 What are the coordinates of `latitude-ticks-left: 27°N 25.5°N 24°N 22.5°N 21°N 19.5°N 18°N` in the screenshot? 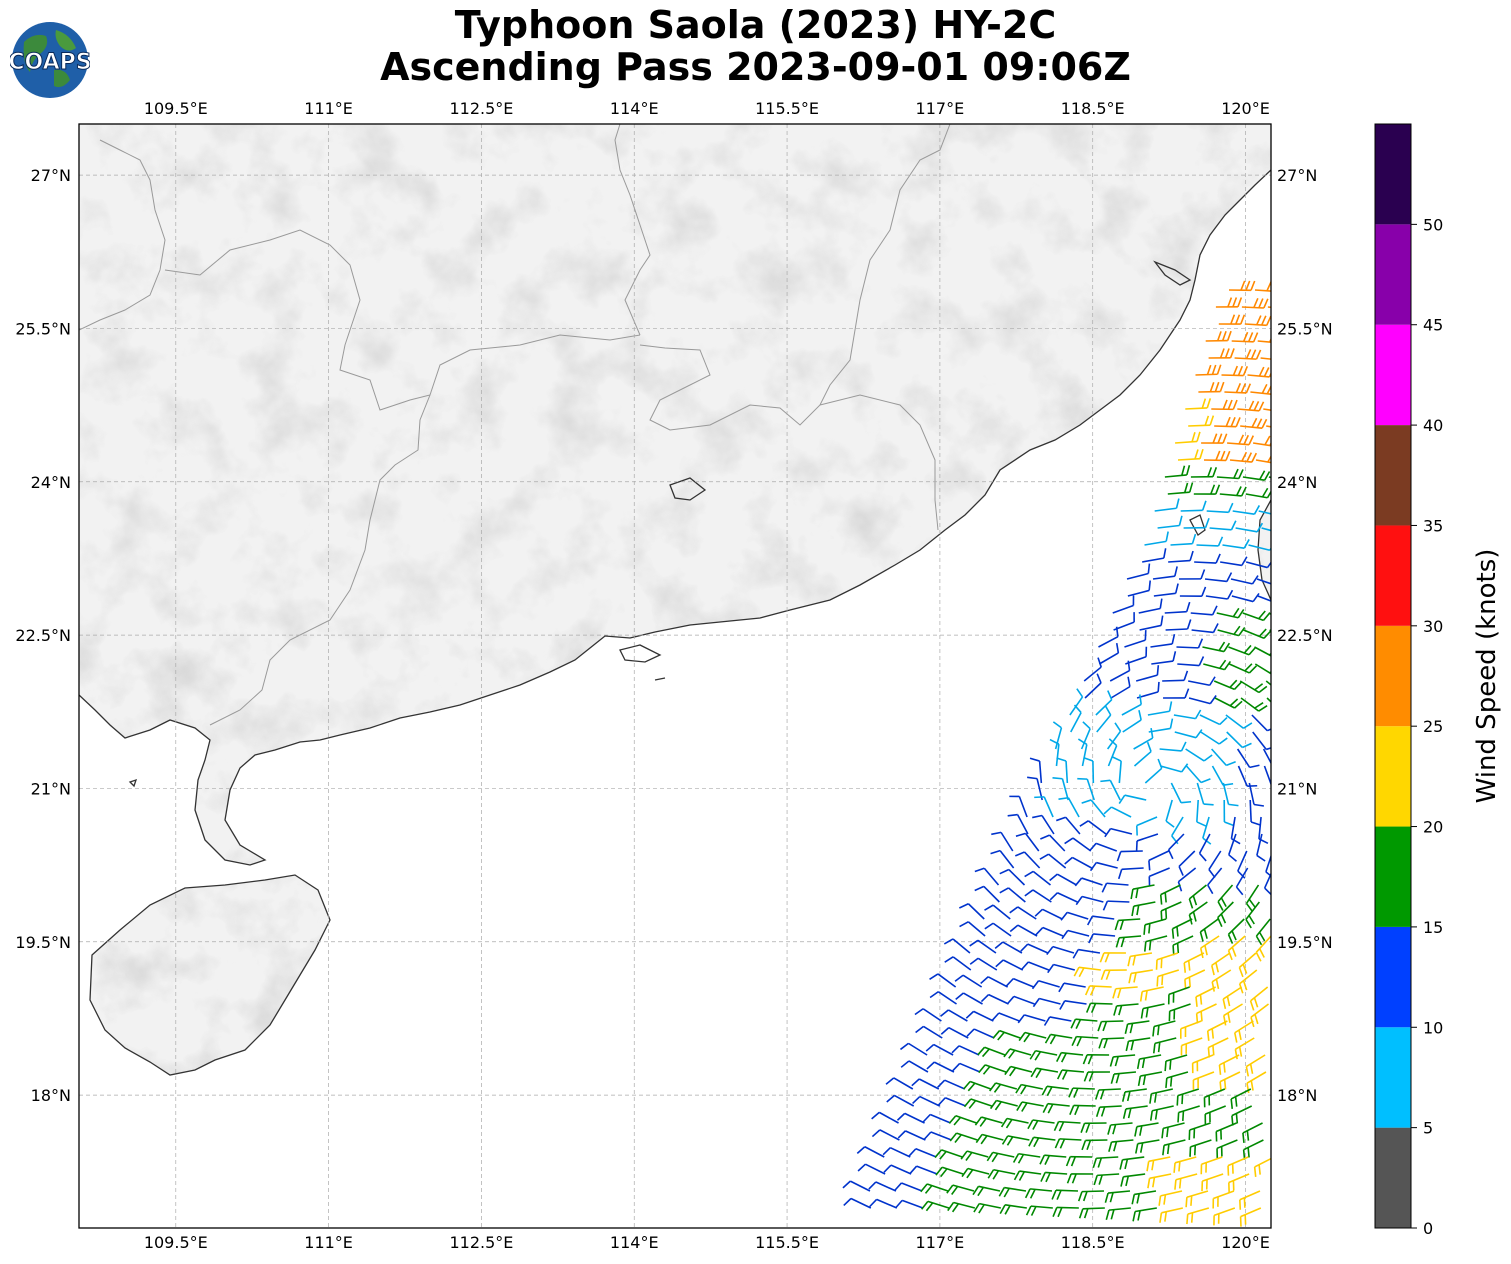 It's located at (43, 635).